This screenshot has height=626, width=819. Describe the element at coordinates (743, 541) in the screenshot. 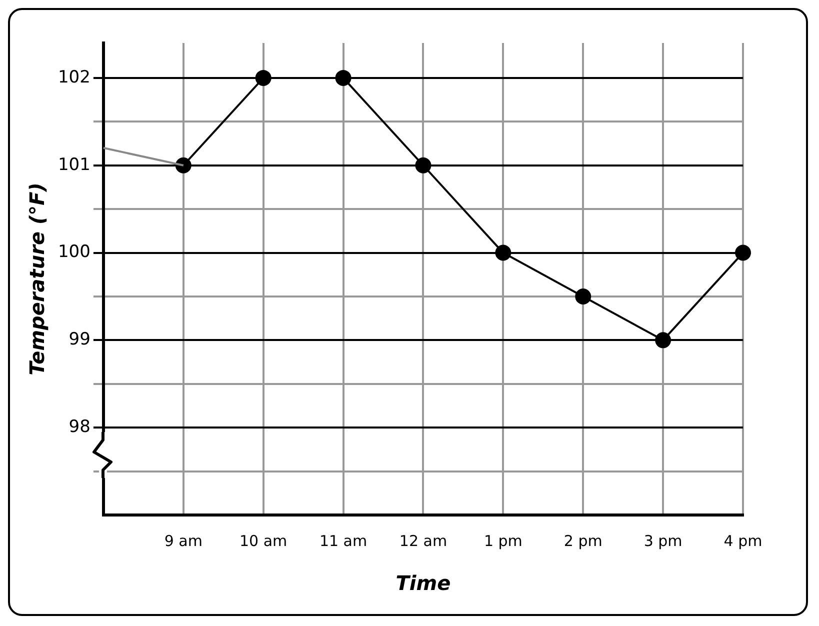

I see `x-tick-label: 4 pm` at that location.